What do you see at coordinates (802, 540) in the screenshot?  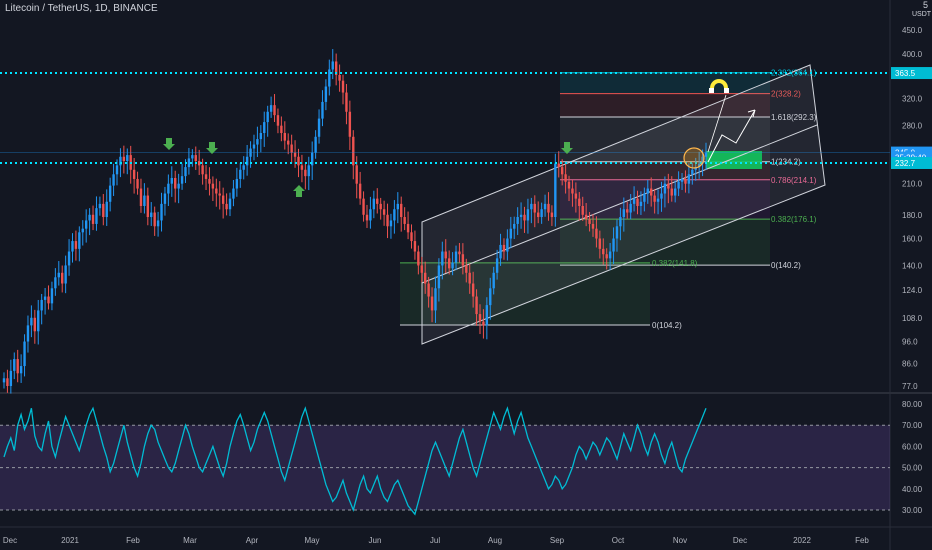 I see `time-tick-label: 2022` at bounding box center [802, 540].